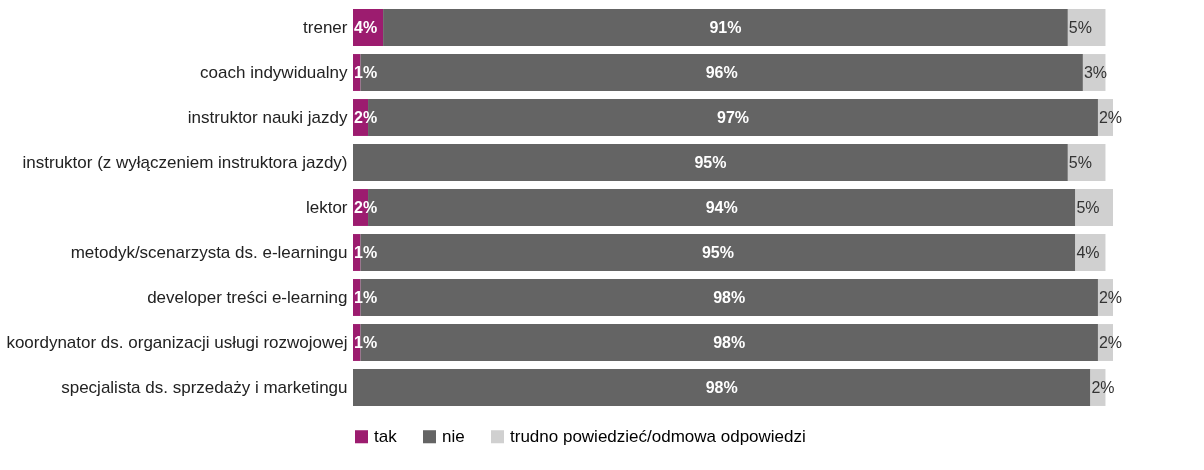 This screenshot has height=470, width=1204. What do you see at coordinates (326, 207) in the screenshot?
I see `y-tick-label: lektor` at bounding box center [326, 207].